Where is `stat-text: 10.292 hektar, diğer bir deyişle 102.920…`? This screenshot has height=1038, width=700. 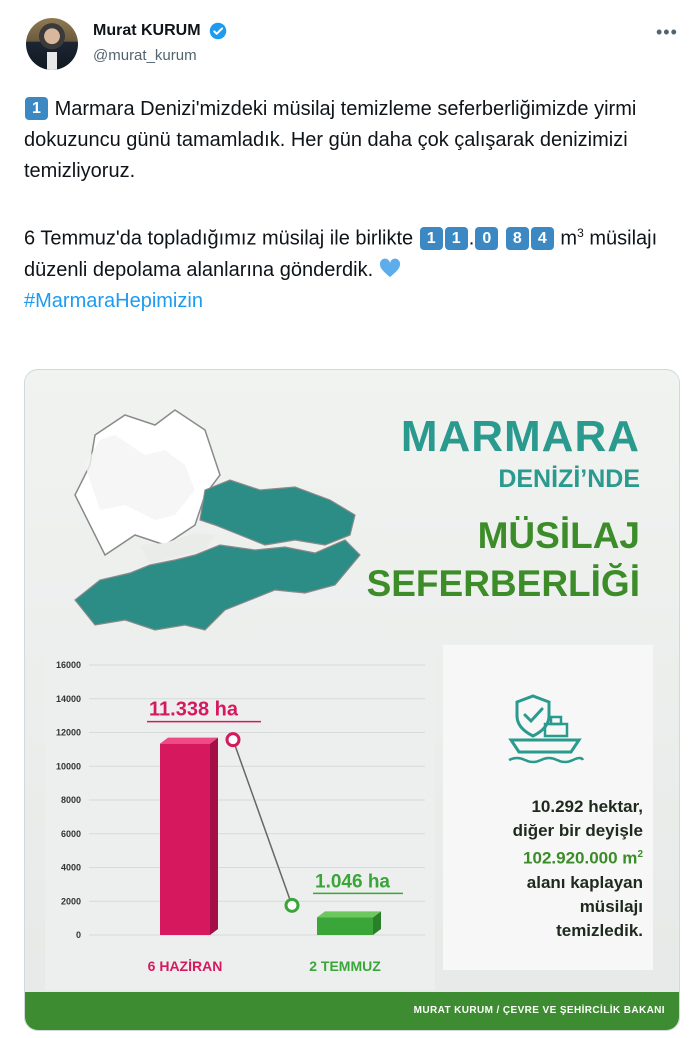 stat-text: 10.292 hektar, diğer bir deyişle 102.920… is located at coordinates (548, 869).